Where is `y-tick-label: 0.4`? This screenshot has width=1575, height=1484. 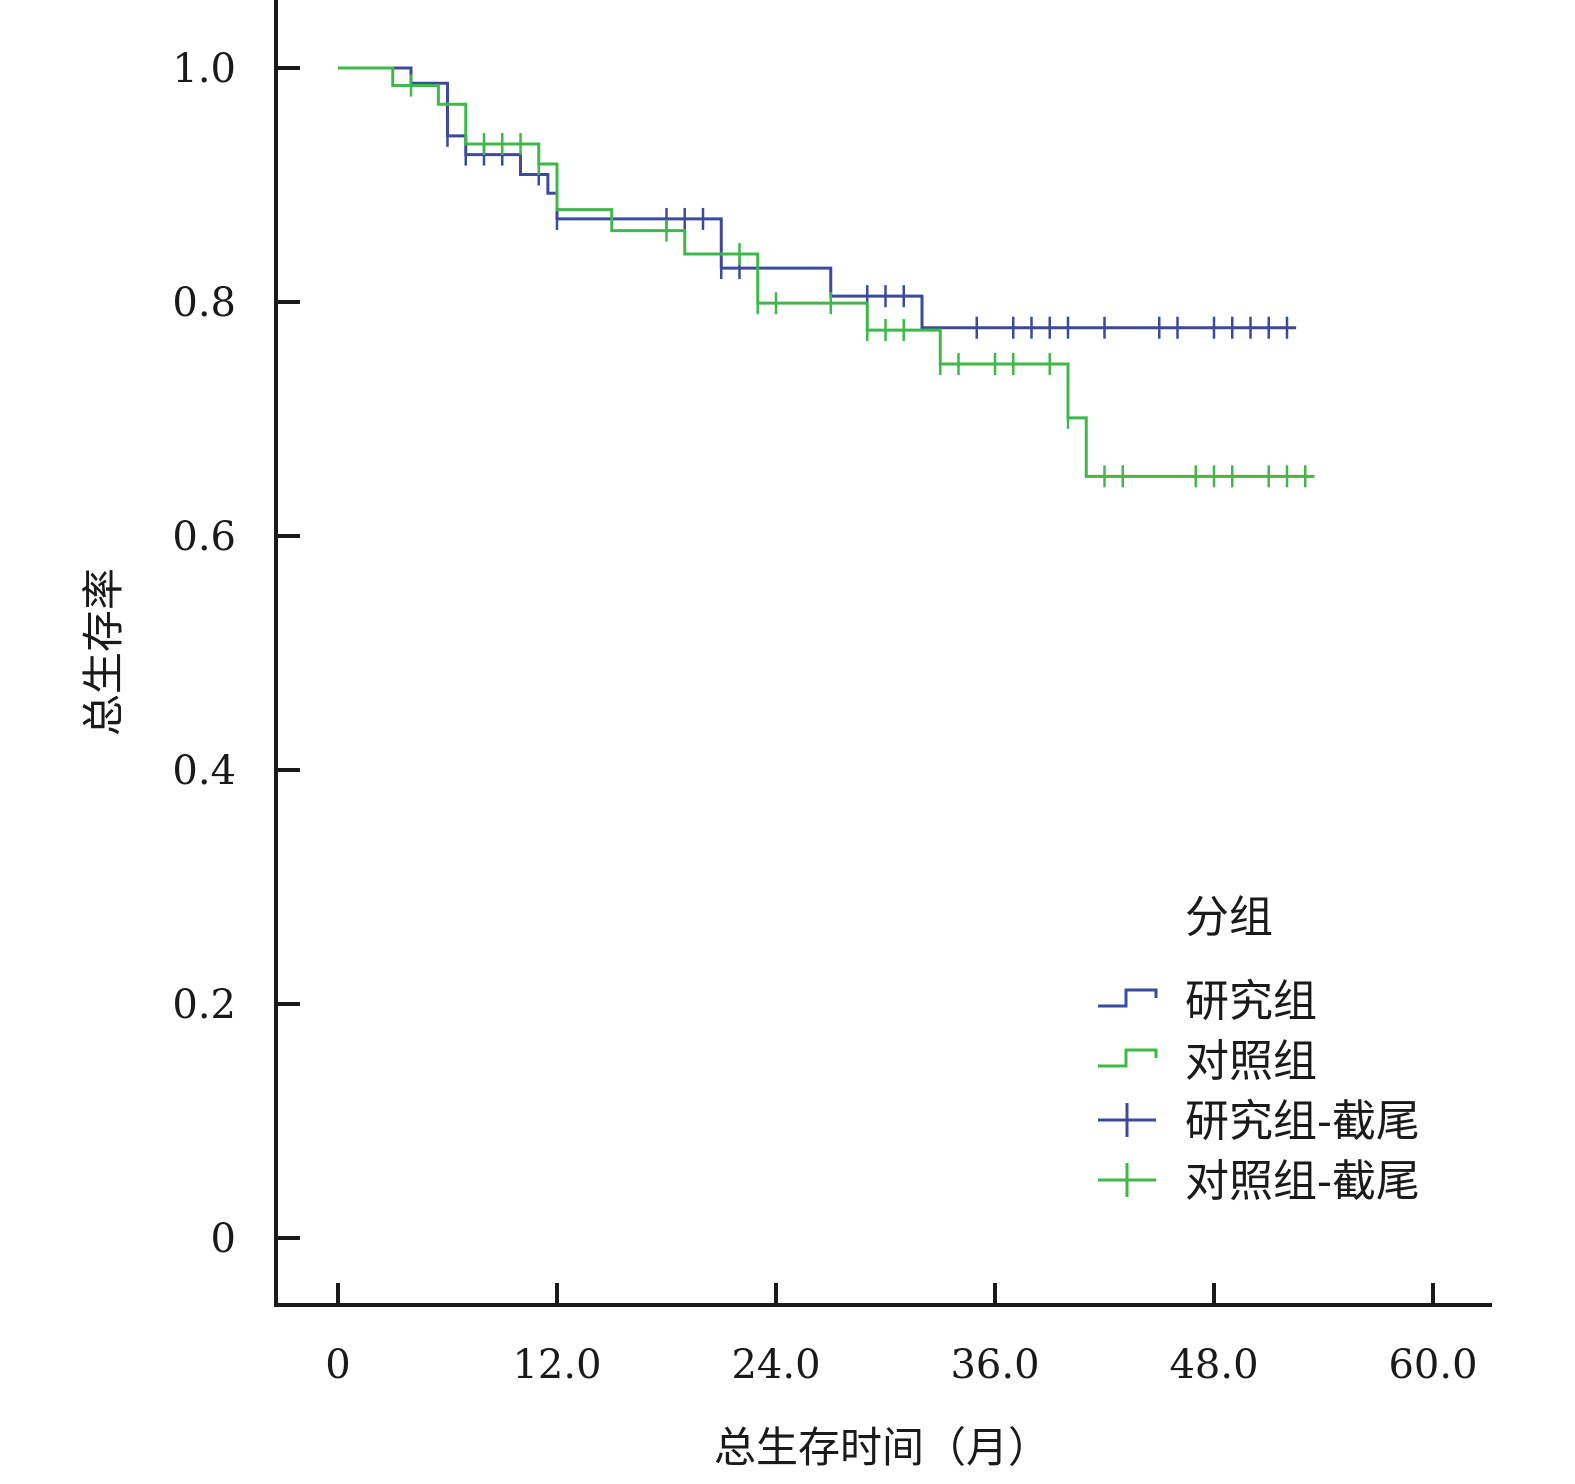 y-tick-label: 0.4 is located at coordinates (204, 771).